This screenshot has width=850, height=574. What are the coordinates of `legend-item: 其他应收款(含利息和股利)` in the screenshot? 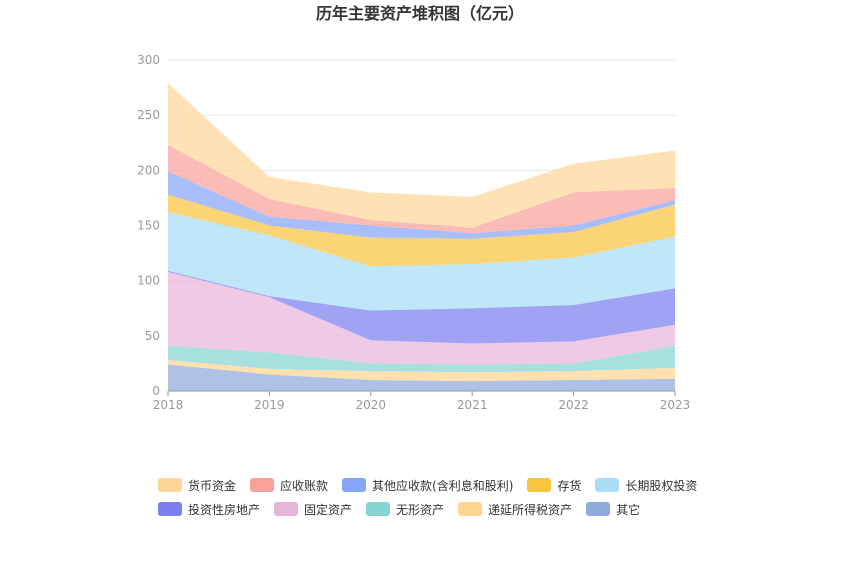 It's located at (427, 485).